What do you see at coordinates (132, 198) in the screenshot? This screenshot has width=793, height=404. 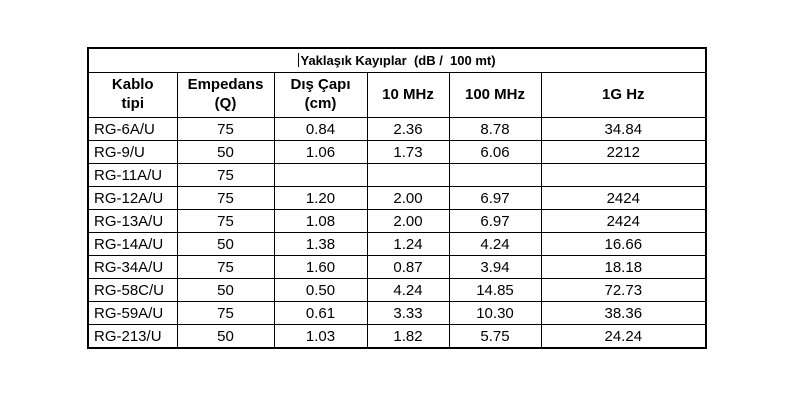 I see `cell-kablo-tipi: RG-12A/U` at bounding box center [132, 198].